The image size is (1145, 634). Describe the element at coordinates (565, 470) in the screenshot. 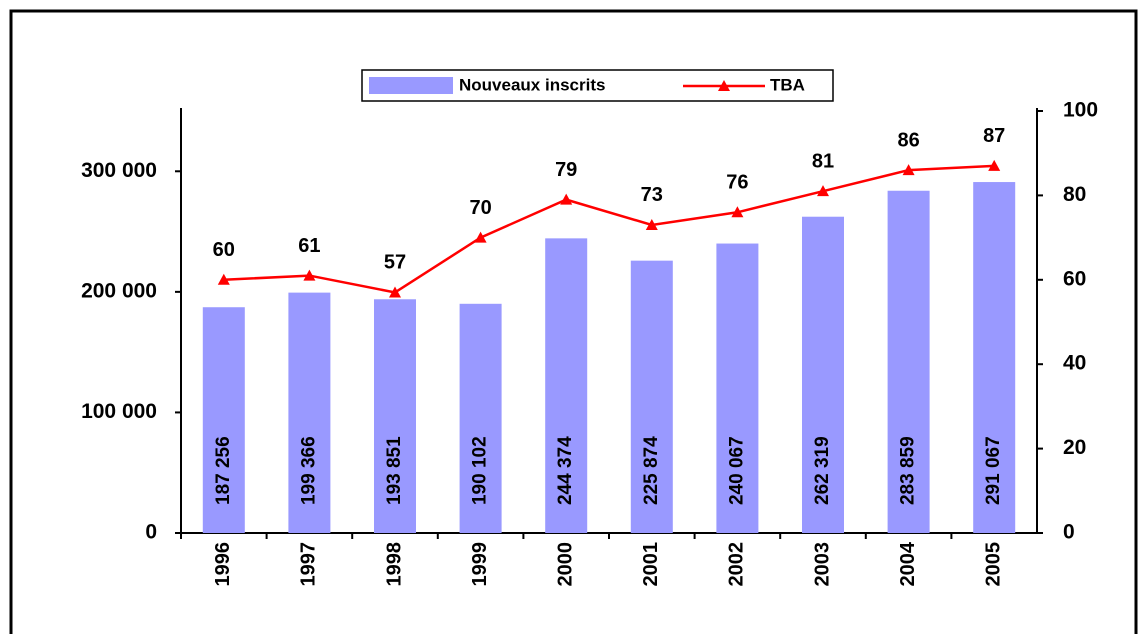

I see `bar-value-label: 244 374` at that location.